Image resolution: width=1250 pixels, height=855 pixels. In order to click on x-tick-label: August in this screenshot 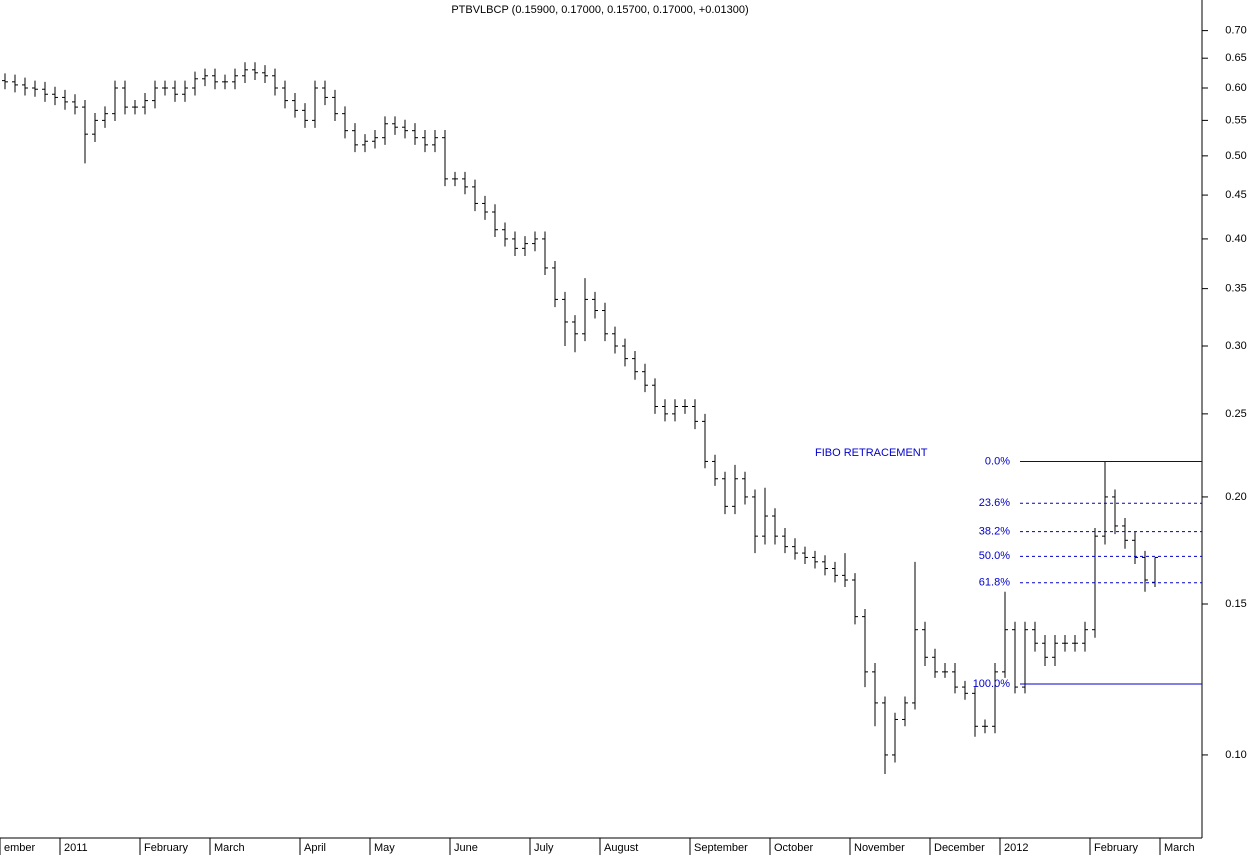, I will do `click(621, 848)`.